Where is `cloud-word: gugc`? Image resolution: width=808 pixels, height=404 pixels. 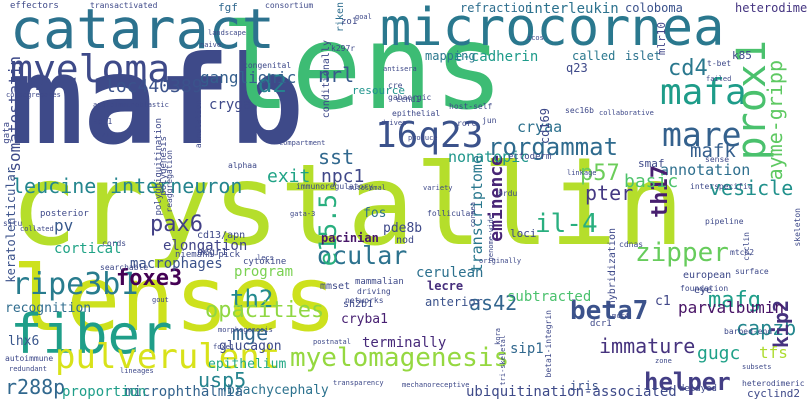 cloud-word: gugc is located at coordinates (719, 353).